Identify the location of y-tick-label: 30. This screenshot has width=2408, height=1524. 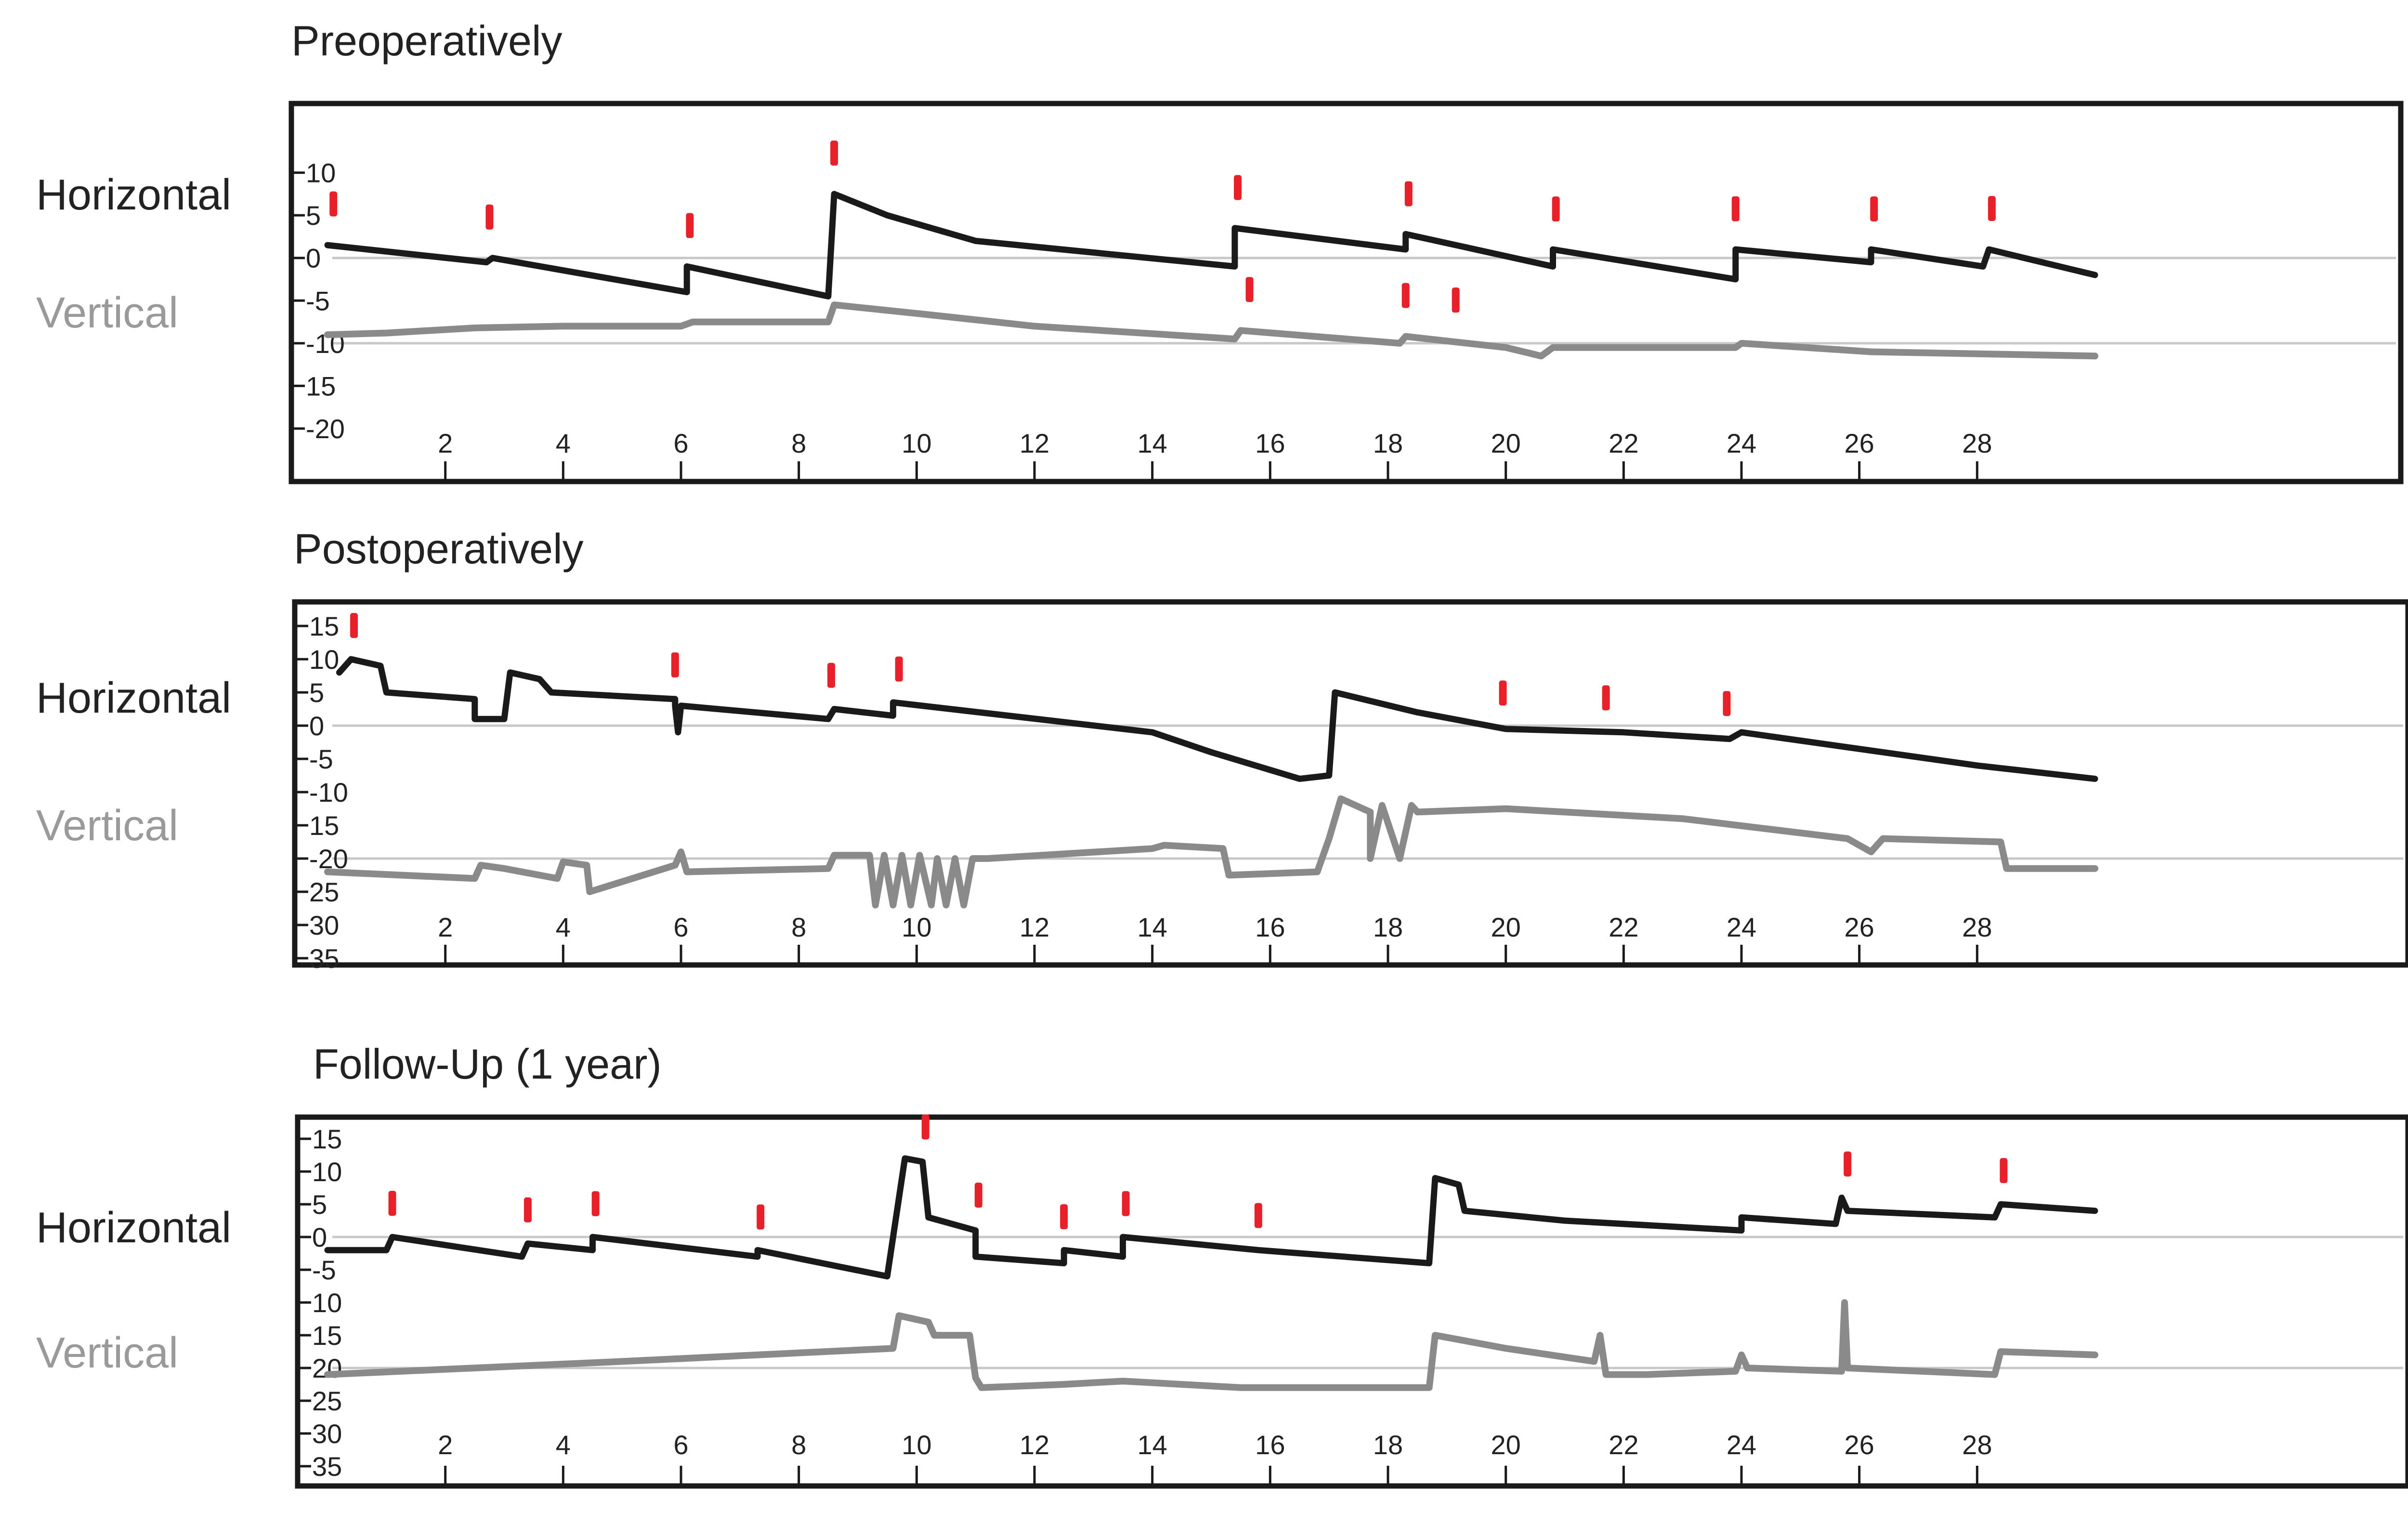
(324, 925).